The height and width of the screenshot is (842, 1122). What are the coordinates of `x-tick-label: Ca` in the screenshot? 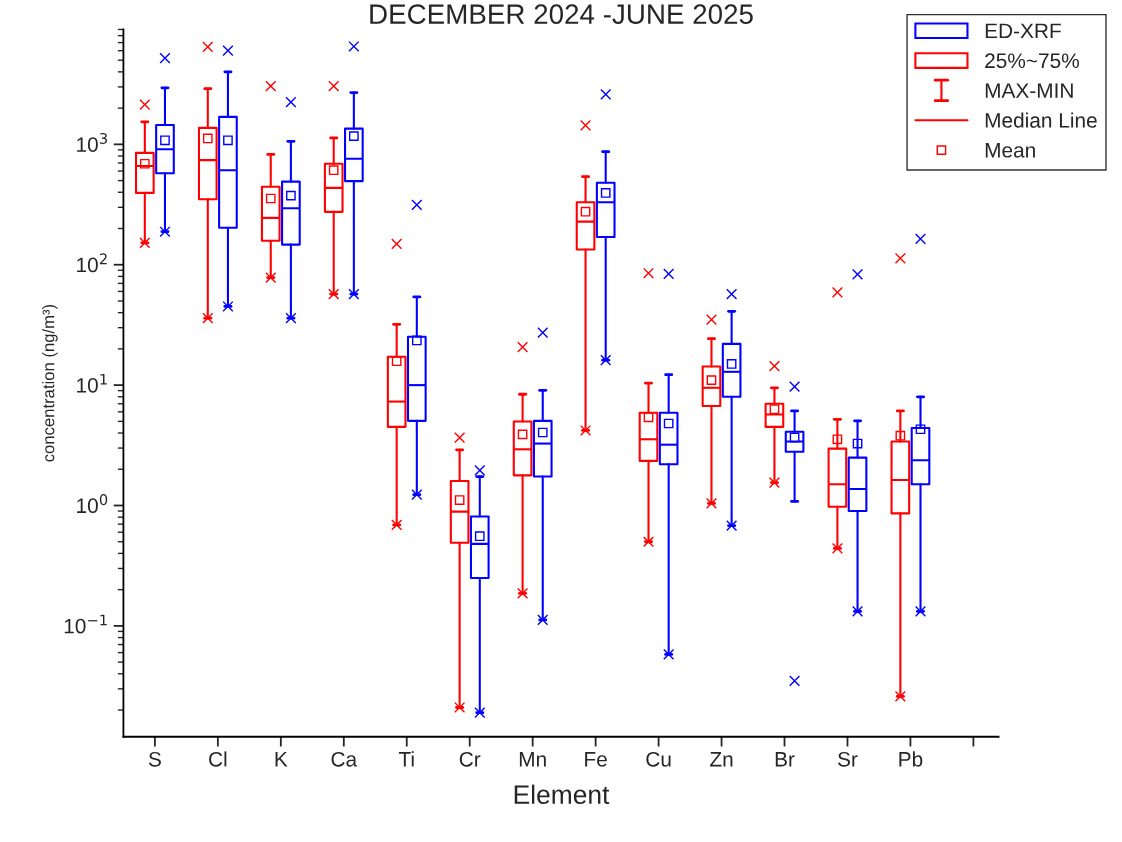 It's located at (344, 759).